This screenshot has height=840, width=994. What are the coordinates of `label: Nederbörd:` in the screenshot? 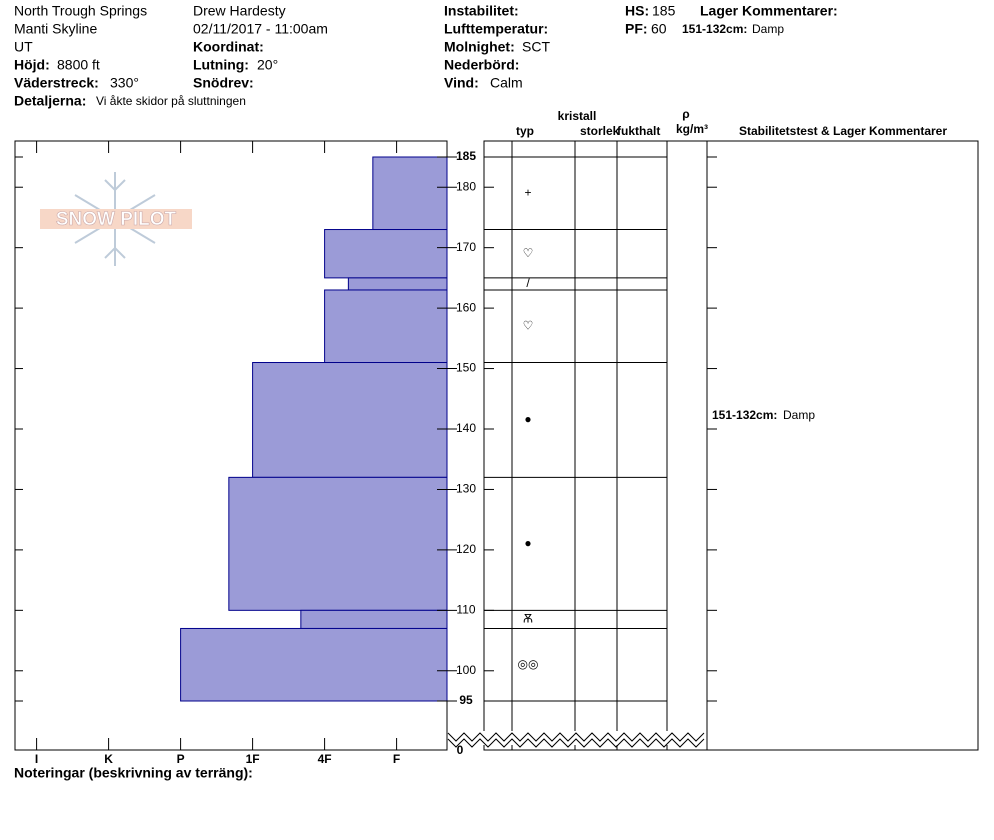 It's located at (481, 65).